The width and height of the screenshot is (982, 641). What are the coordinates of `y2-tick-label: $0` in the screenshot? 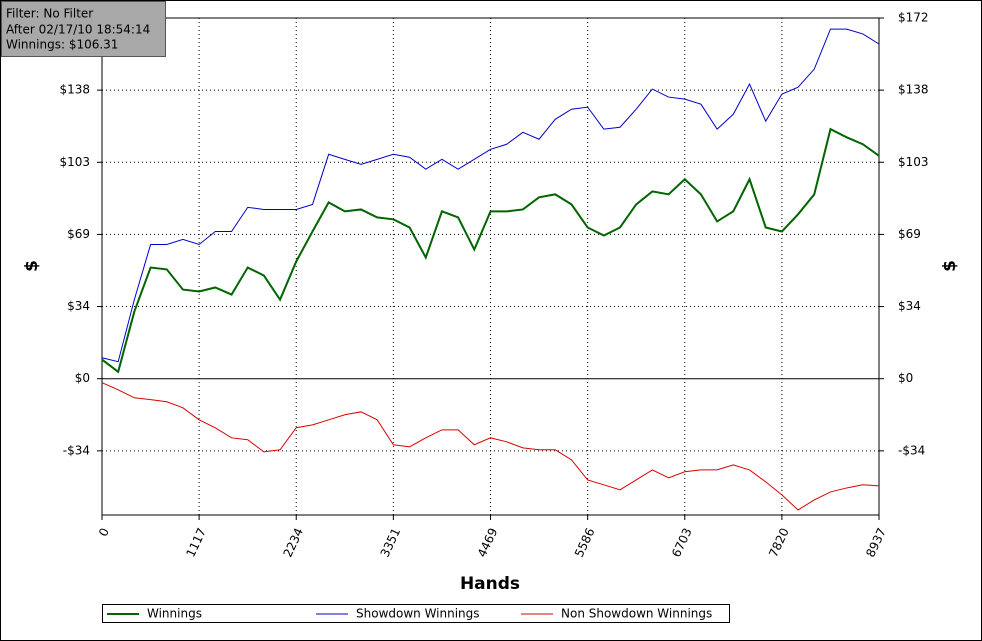 It's located at (905, 378).